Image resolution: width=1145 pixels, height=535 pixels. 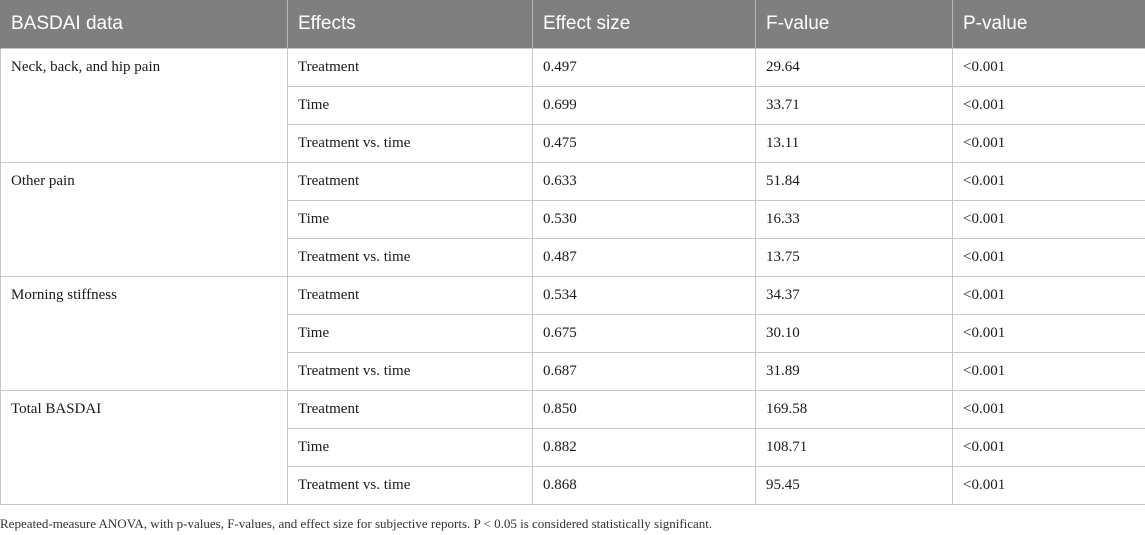 I want to click on effect-size-cell: 0.850, so click(x=644, y=409).